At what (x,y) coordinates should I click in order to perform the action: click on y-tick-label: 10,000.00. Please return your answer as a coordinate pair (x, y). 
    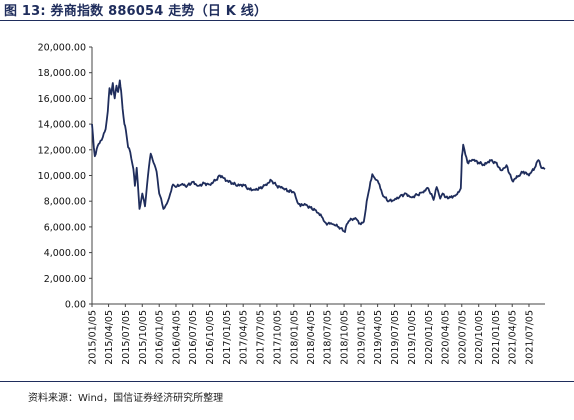
    Looking at the image, I should click on (62, 176).